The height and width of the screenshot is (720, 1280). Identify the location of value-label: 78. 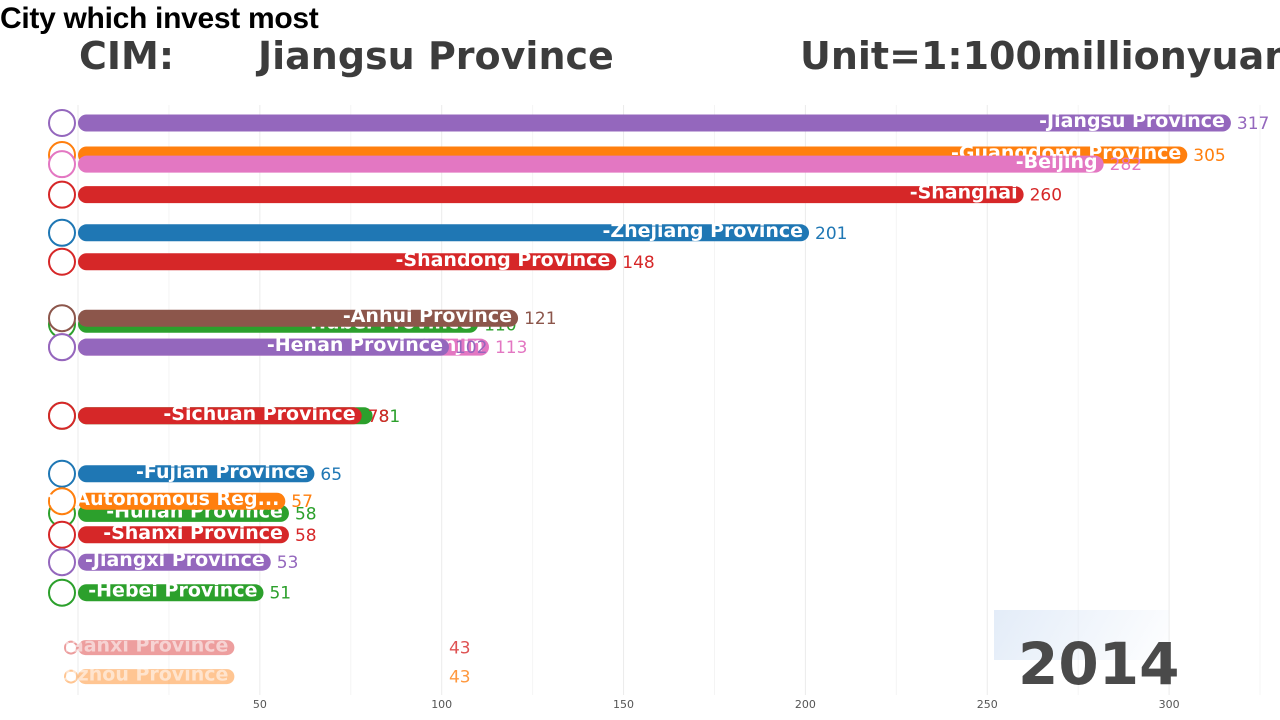
(379, 417).